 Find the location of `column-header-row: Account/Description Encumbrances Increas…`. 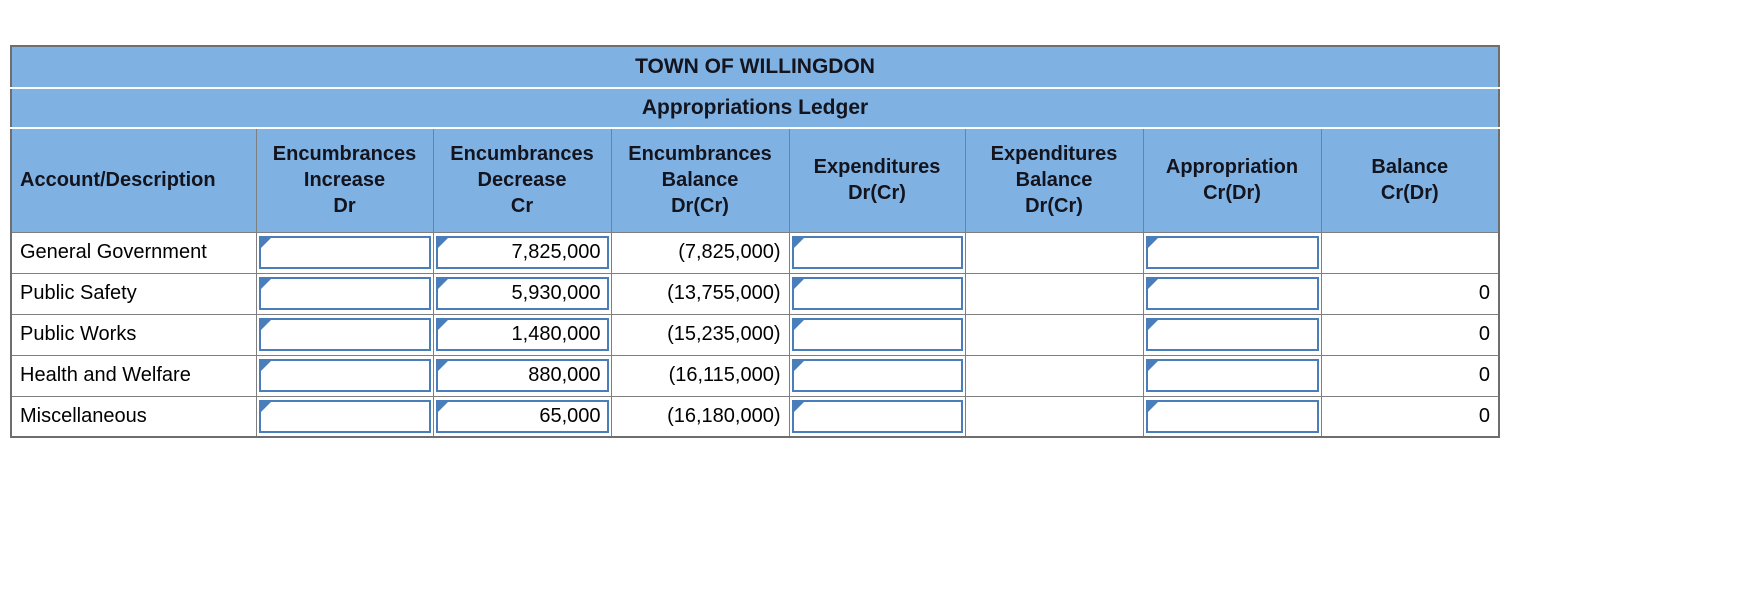

column-header-row: Account/Description Encumbrances Increas… is located at coordinates (755, 180).